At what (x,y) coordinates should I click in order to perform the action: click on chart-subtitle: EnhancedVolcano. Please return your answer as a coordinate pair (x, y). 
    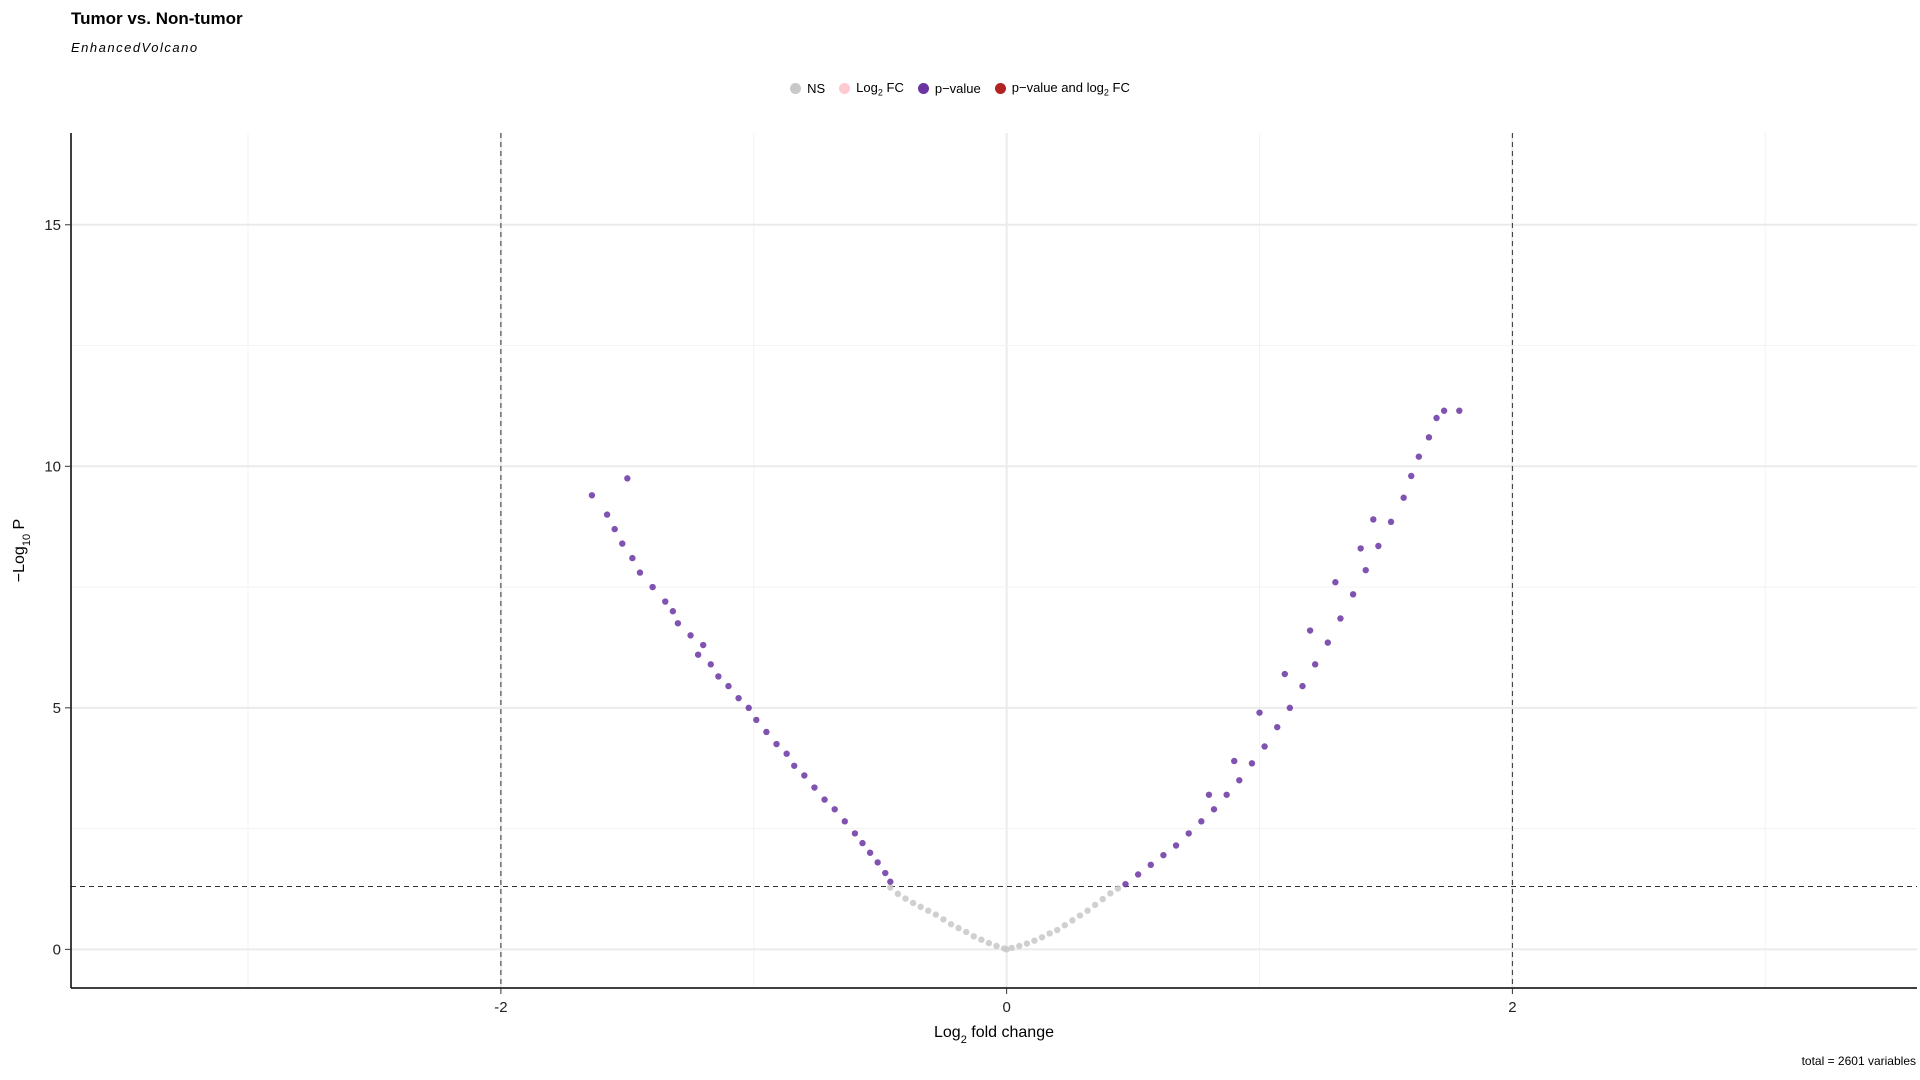
    Looking at the image, I should click on (135, 47).